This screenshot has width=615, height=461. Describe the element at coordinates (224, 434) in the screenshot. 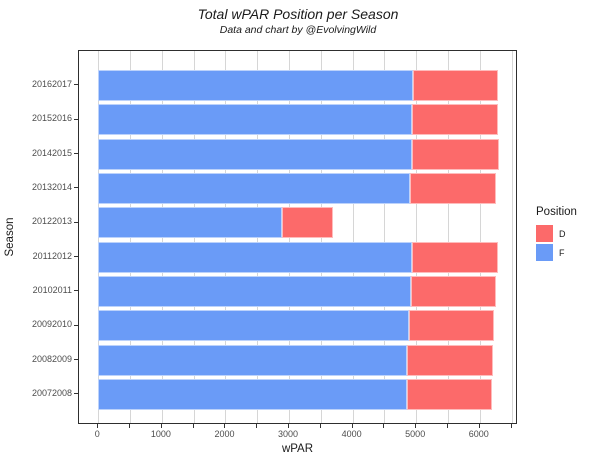

I see `x-tick-label: 2000` at that location.